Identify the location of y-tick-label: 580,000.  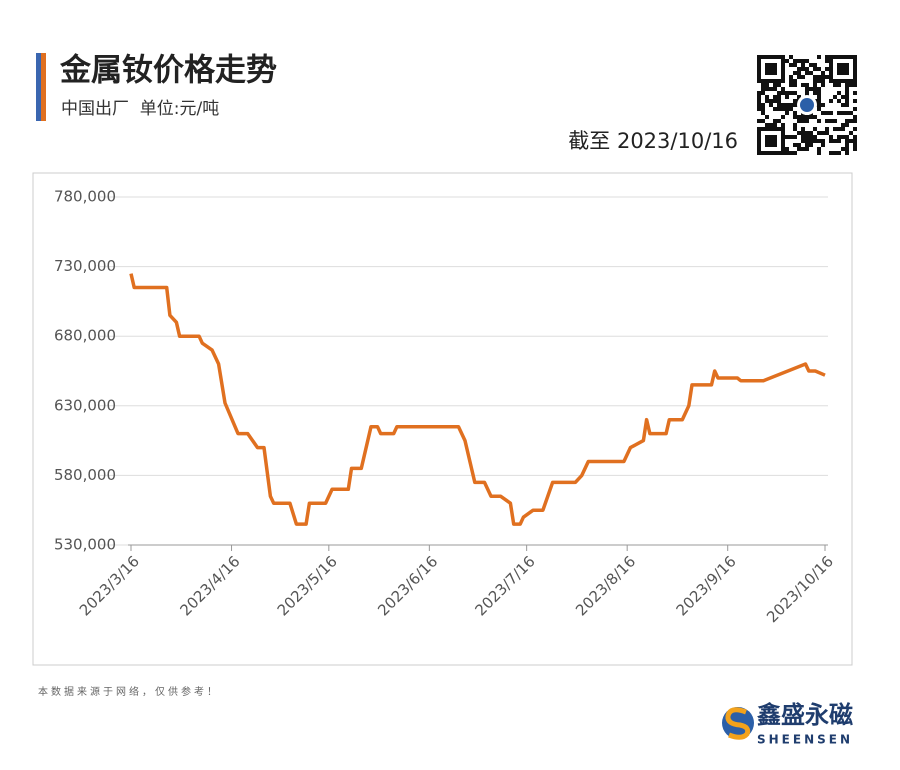
(85, 475).